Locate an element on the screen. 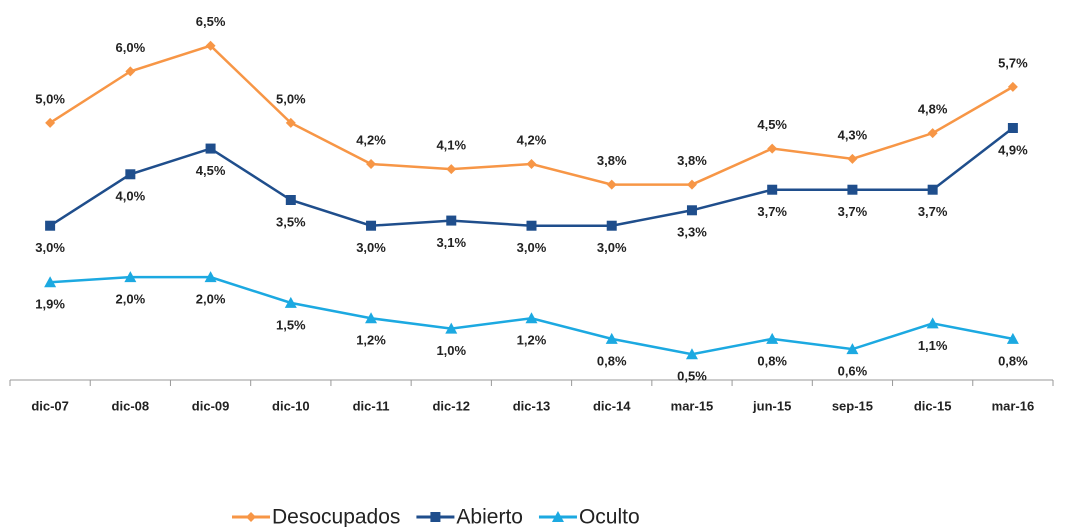 The height and width of the screenshot is (527, 1073). x-tick-label: dic-13 is located at coordinates (532, 405).